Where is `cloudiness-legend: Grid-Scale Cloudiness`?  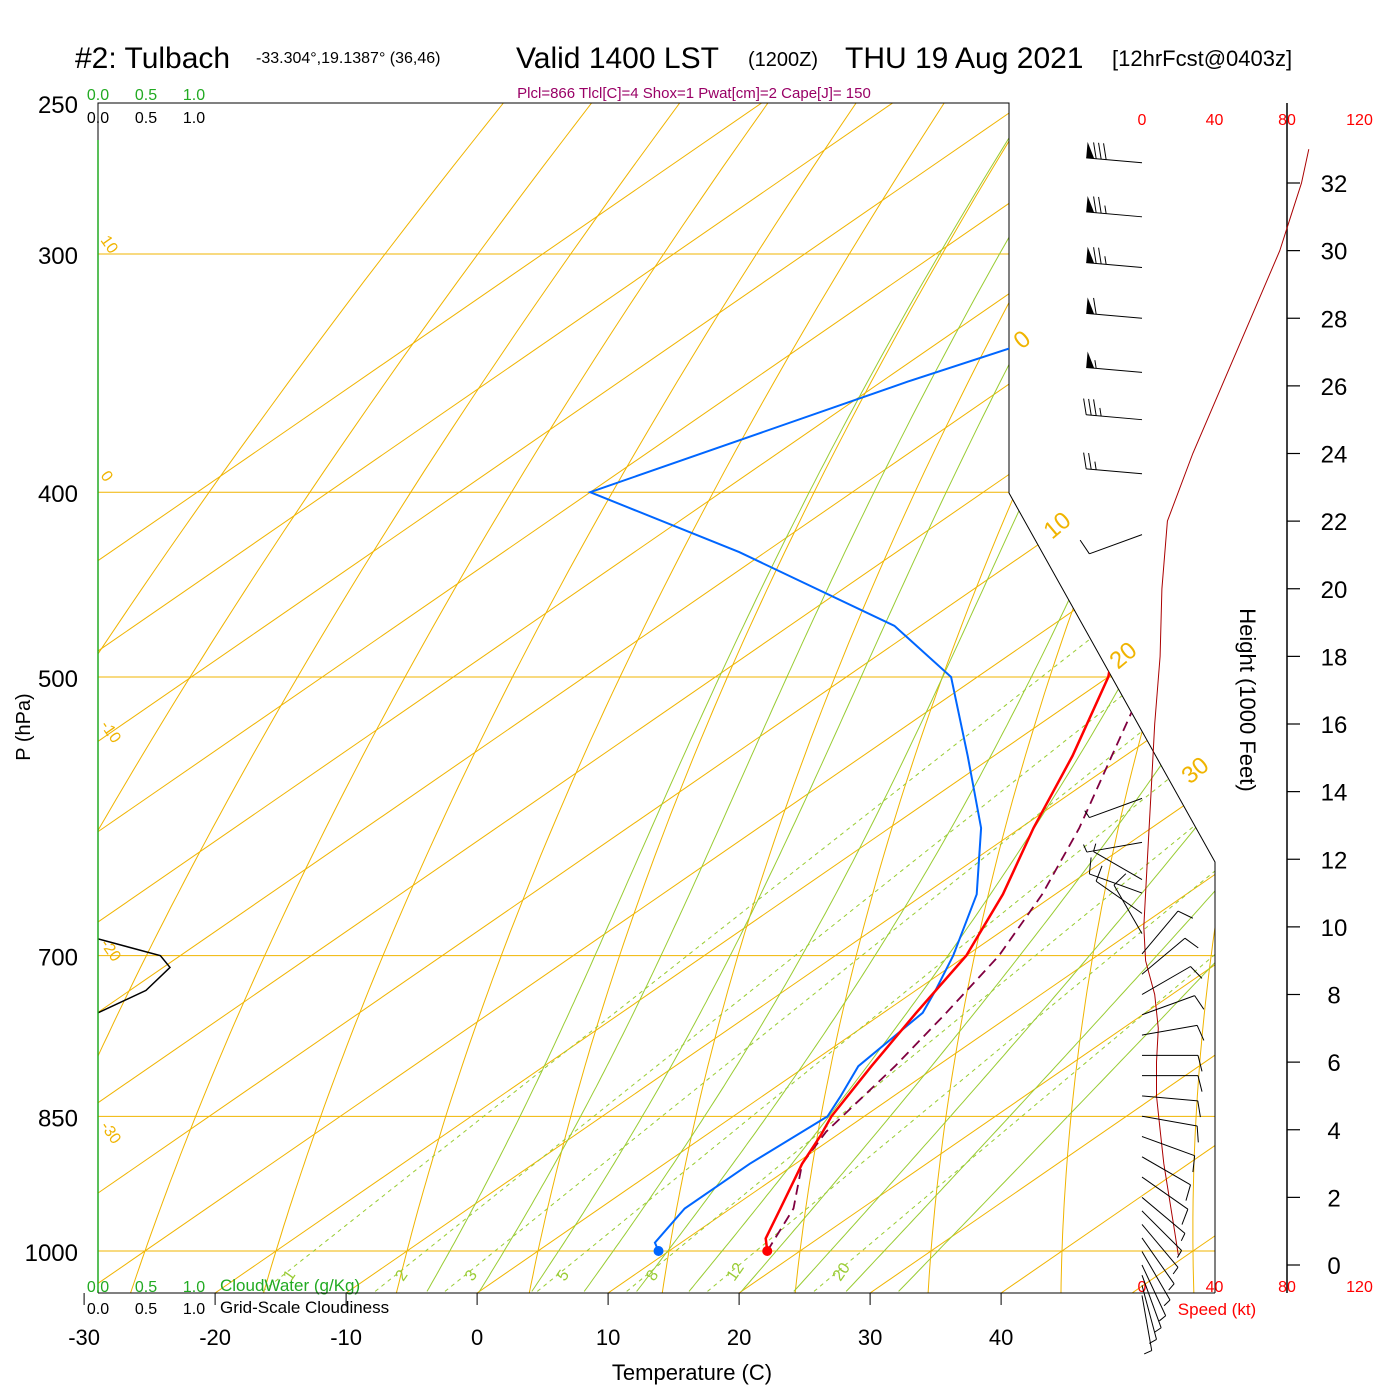 cloudiness-legend: Grid-Scale Cloudiness is located at coordinates (304, 1307).